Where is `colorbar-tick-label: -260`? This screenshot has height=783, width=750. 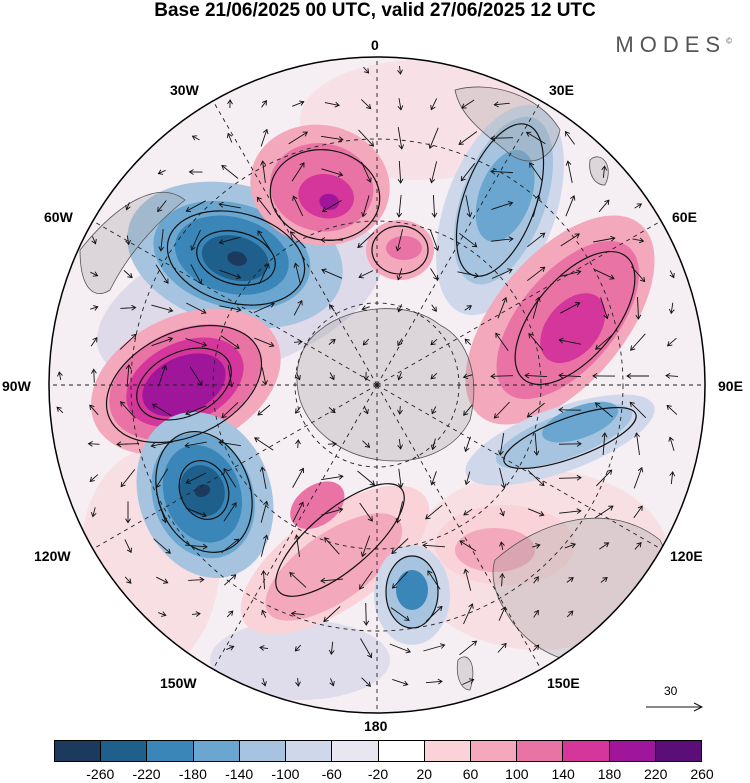 colorbar-tick-label: -260 is located at coordinates (100, 774).